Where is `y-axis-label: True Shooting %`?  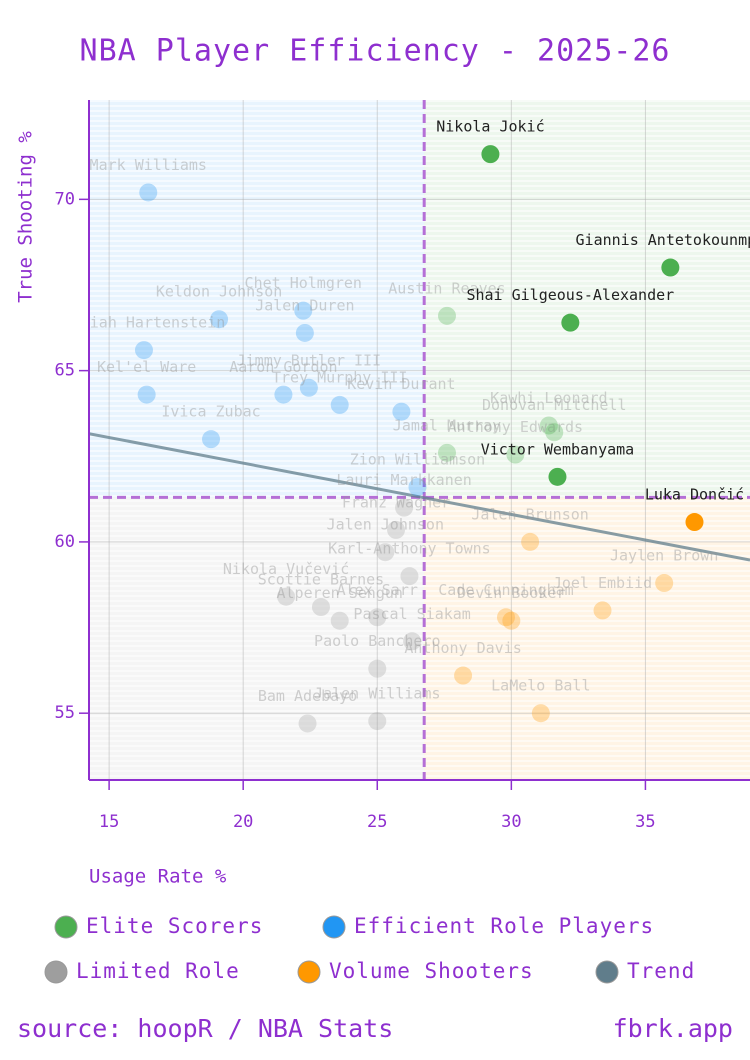 y-axis-label: True Shooting % is located at coordinates (26, 217).